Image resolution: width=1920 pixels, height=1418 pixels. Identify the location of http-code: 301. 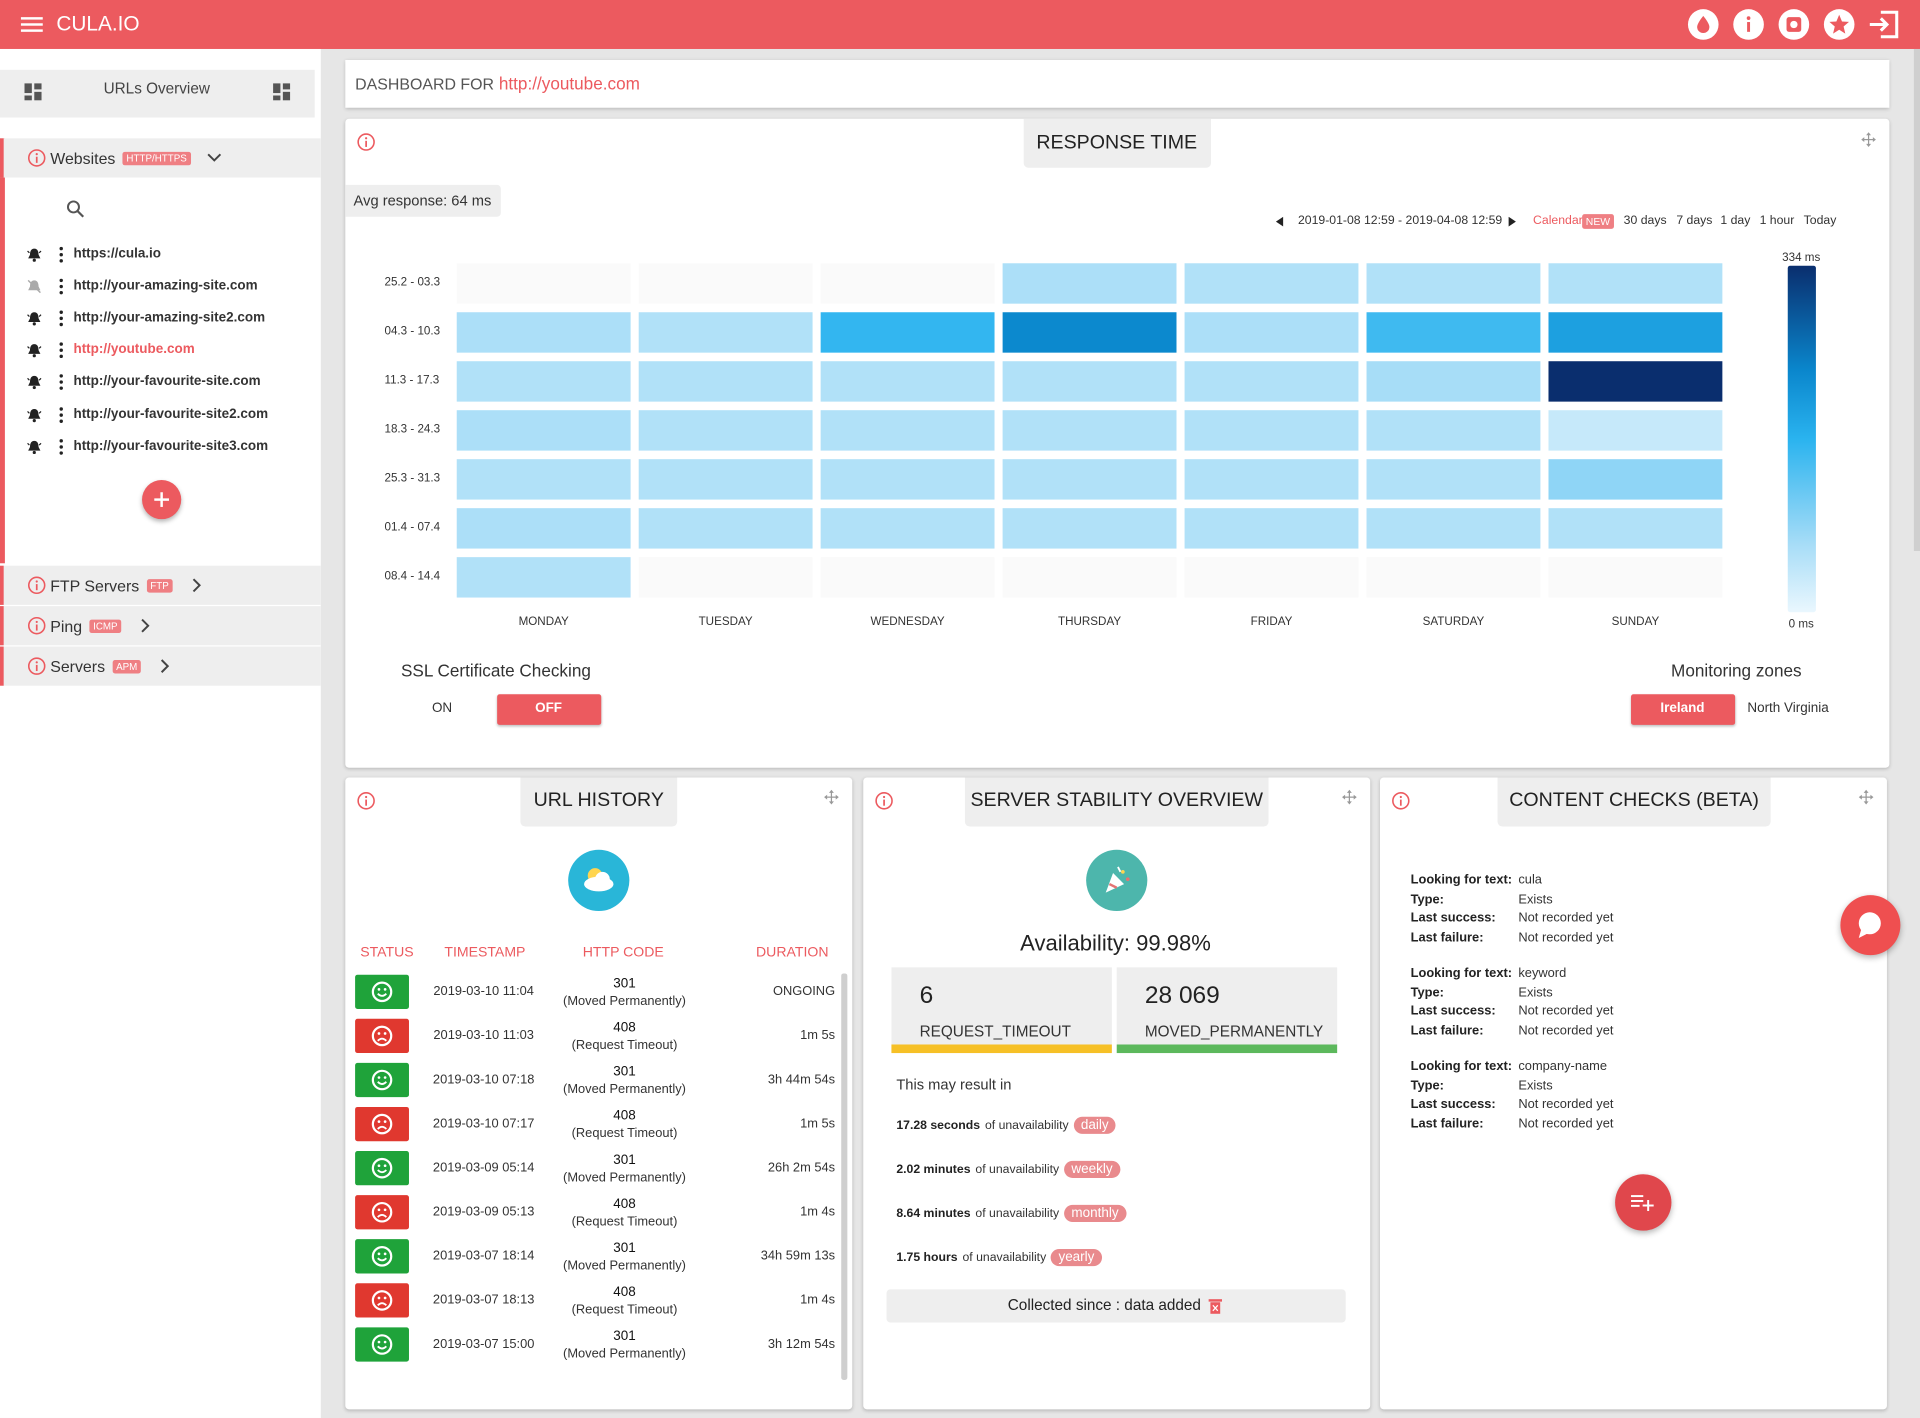
(624, 1249).